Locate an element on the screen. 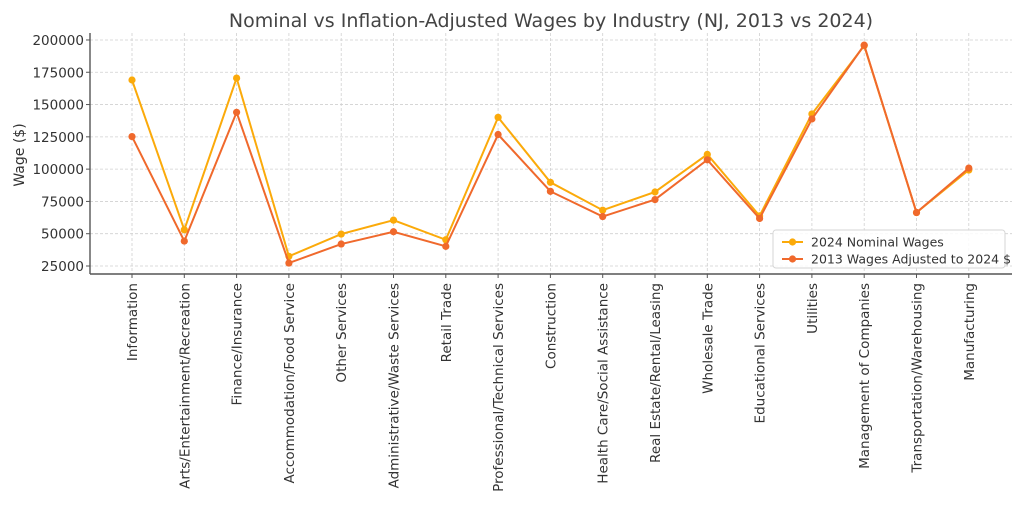 This screenshot has height=512, width=1024. x-tick-label: Utilities is located at coordinates (813, 308).